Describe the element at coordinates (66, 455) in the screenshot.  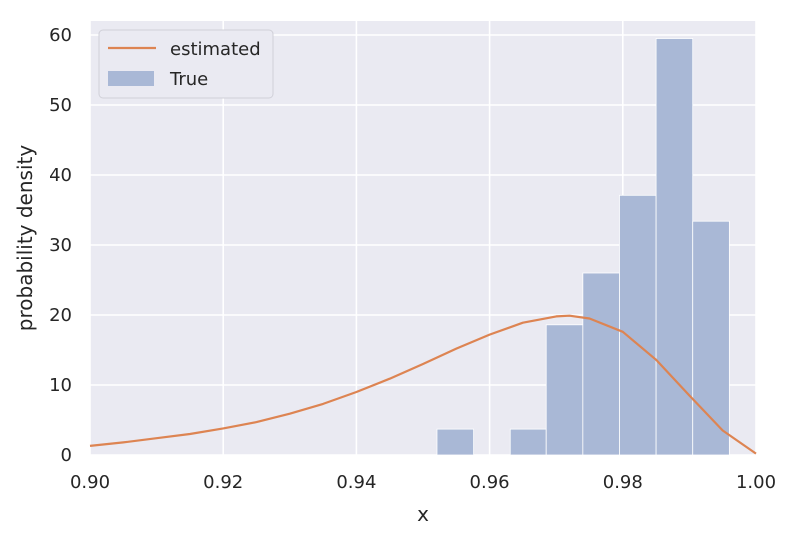
I see `y-tick-label: 0` at that location.